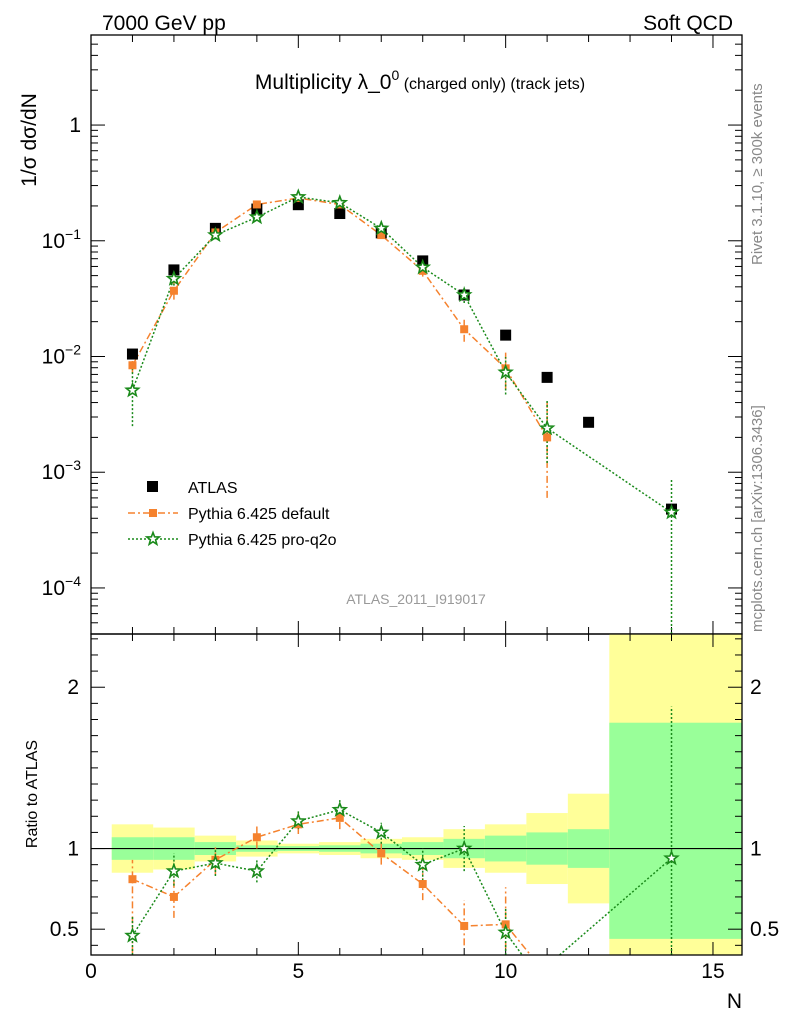  I want to click on legend-marker-pythia-proq2o, so click(153, 538).